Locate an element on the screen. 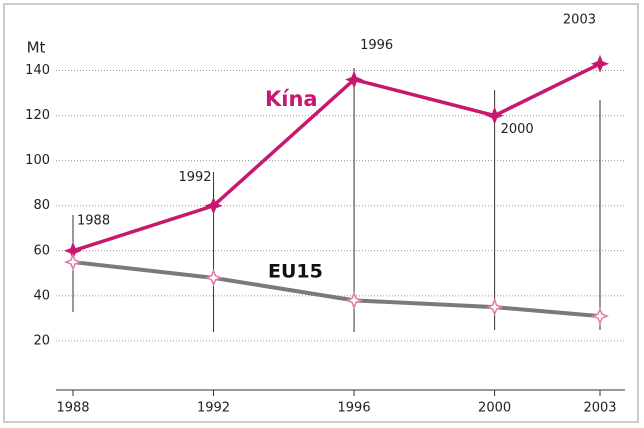 The image size is (644, 428). x-tick-label: 1988 is located at coordinates (72, 408).